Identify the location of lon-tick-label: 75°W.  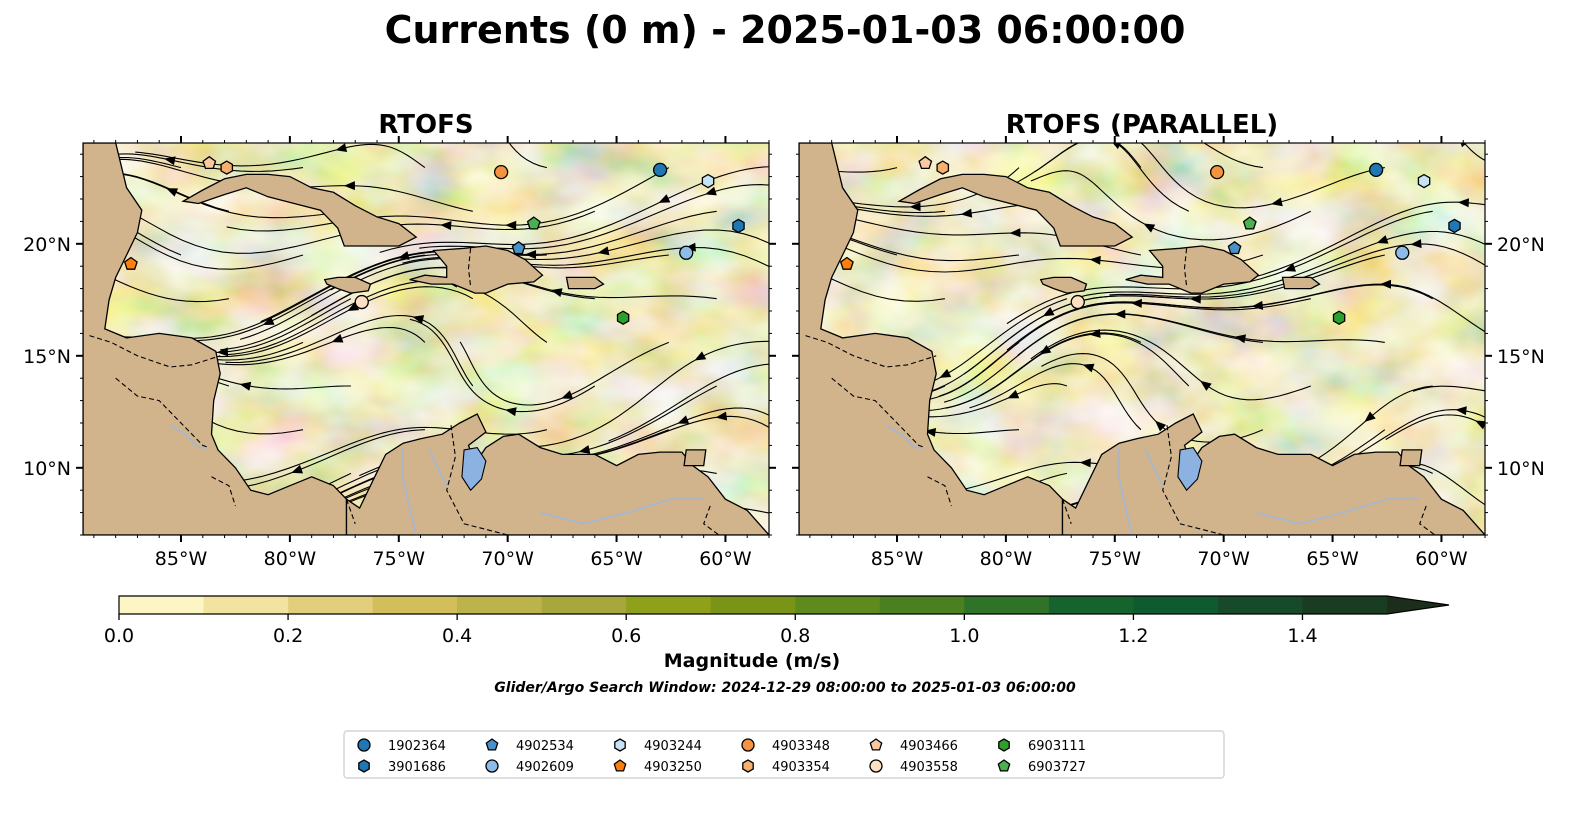
(1115, 559).